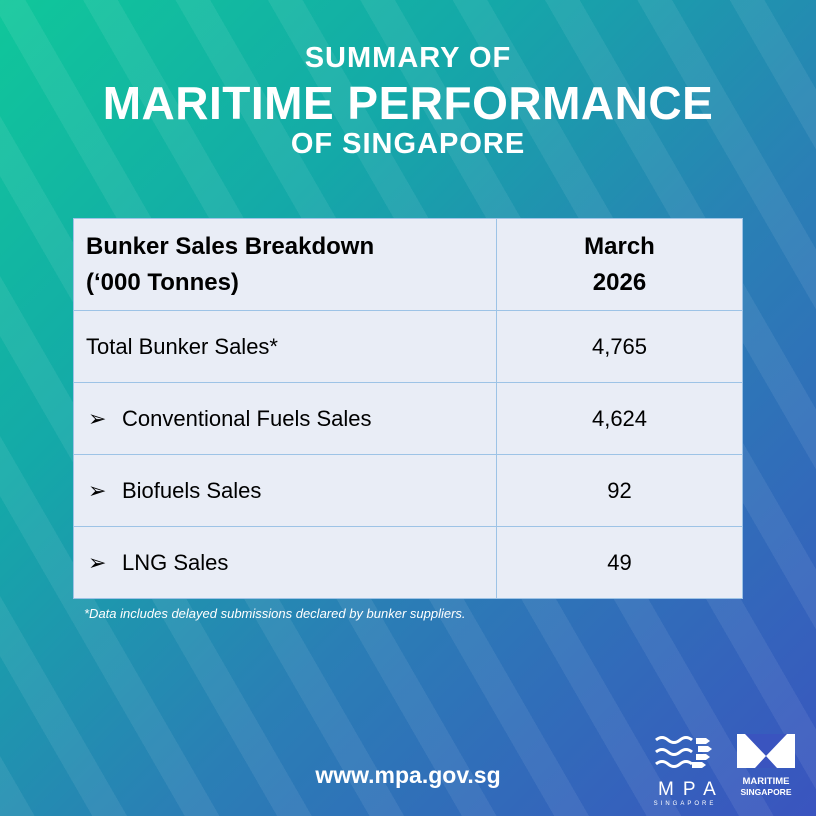 Image resolution: width=816 pixels, height=816 pixels. Describe the element at coordinates (408, 144) in the screenshot. I see `title-line3: OF SINGAPORE` at that location.